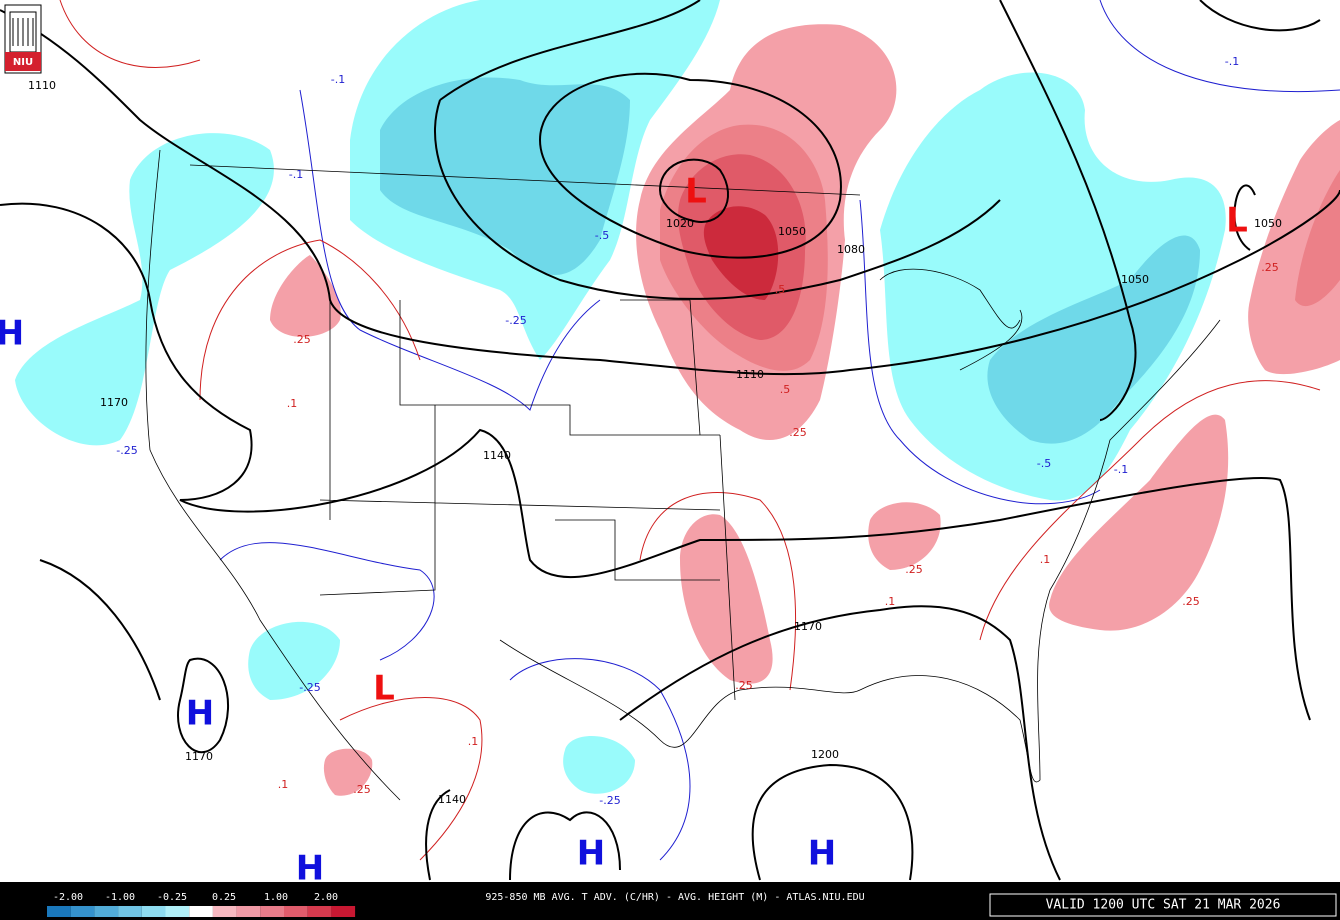 The image size is (1340, 920). Describe the element at coordinates (326, 897) in the screenshot. I see `legend-label: 2.00` at that location.